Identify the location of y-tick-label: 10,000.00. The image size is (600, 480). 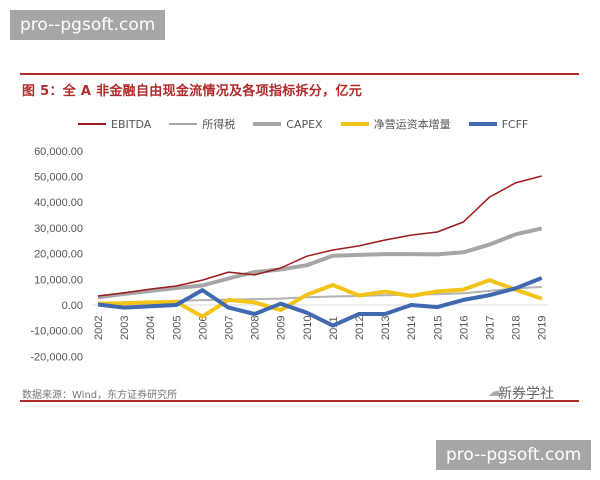
(58, 280).